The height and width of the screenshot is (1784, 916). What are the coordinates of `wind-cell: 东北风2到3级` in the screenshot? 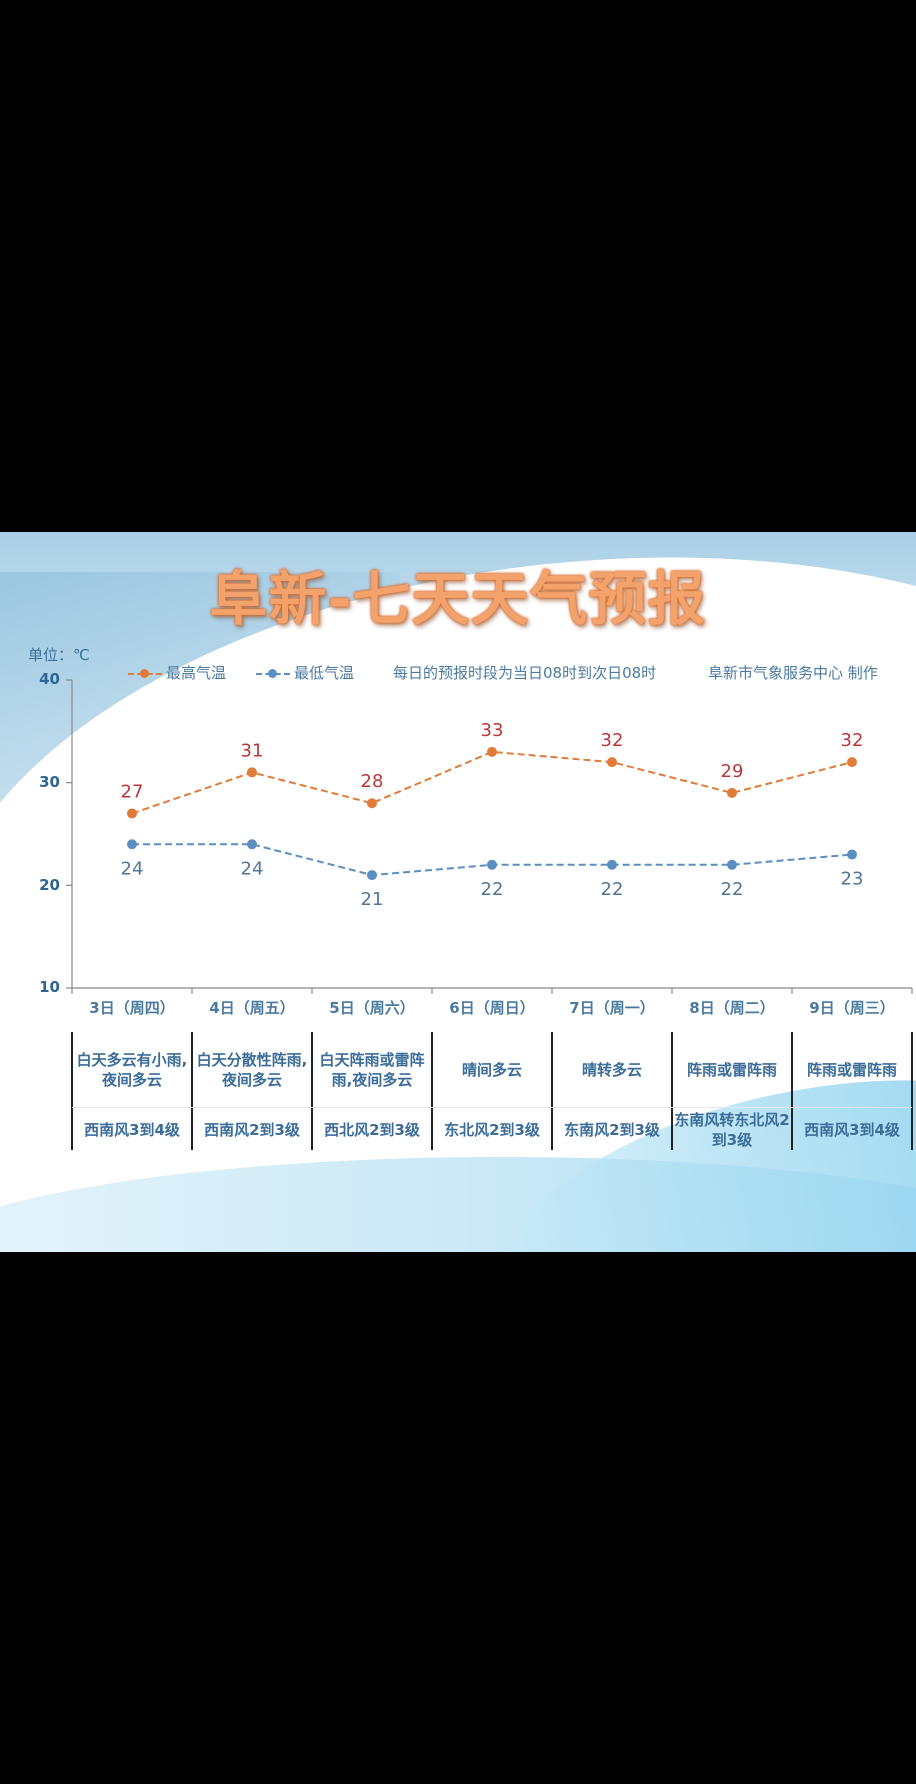 It's located at (492, 1130).